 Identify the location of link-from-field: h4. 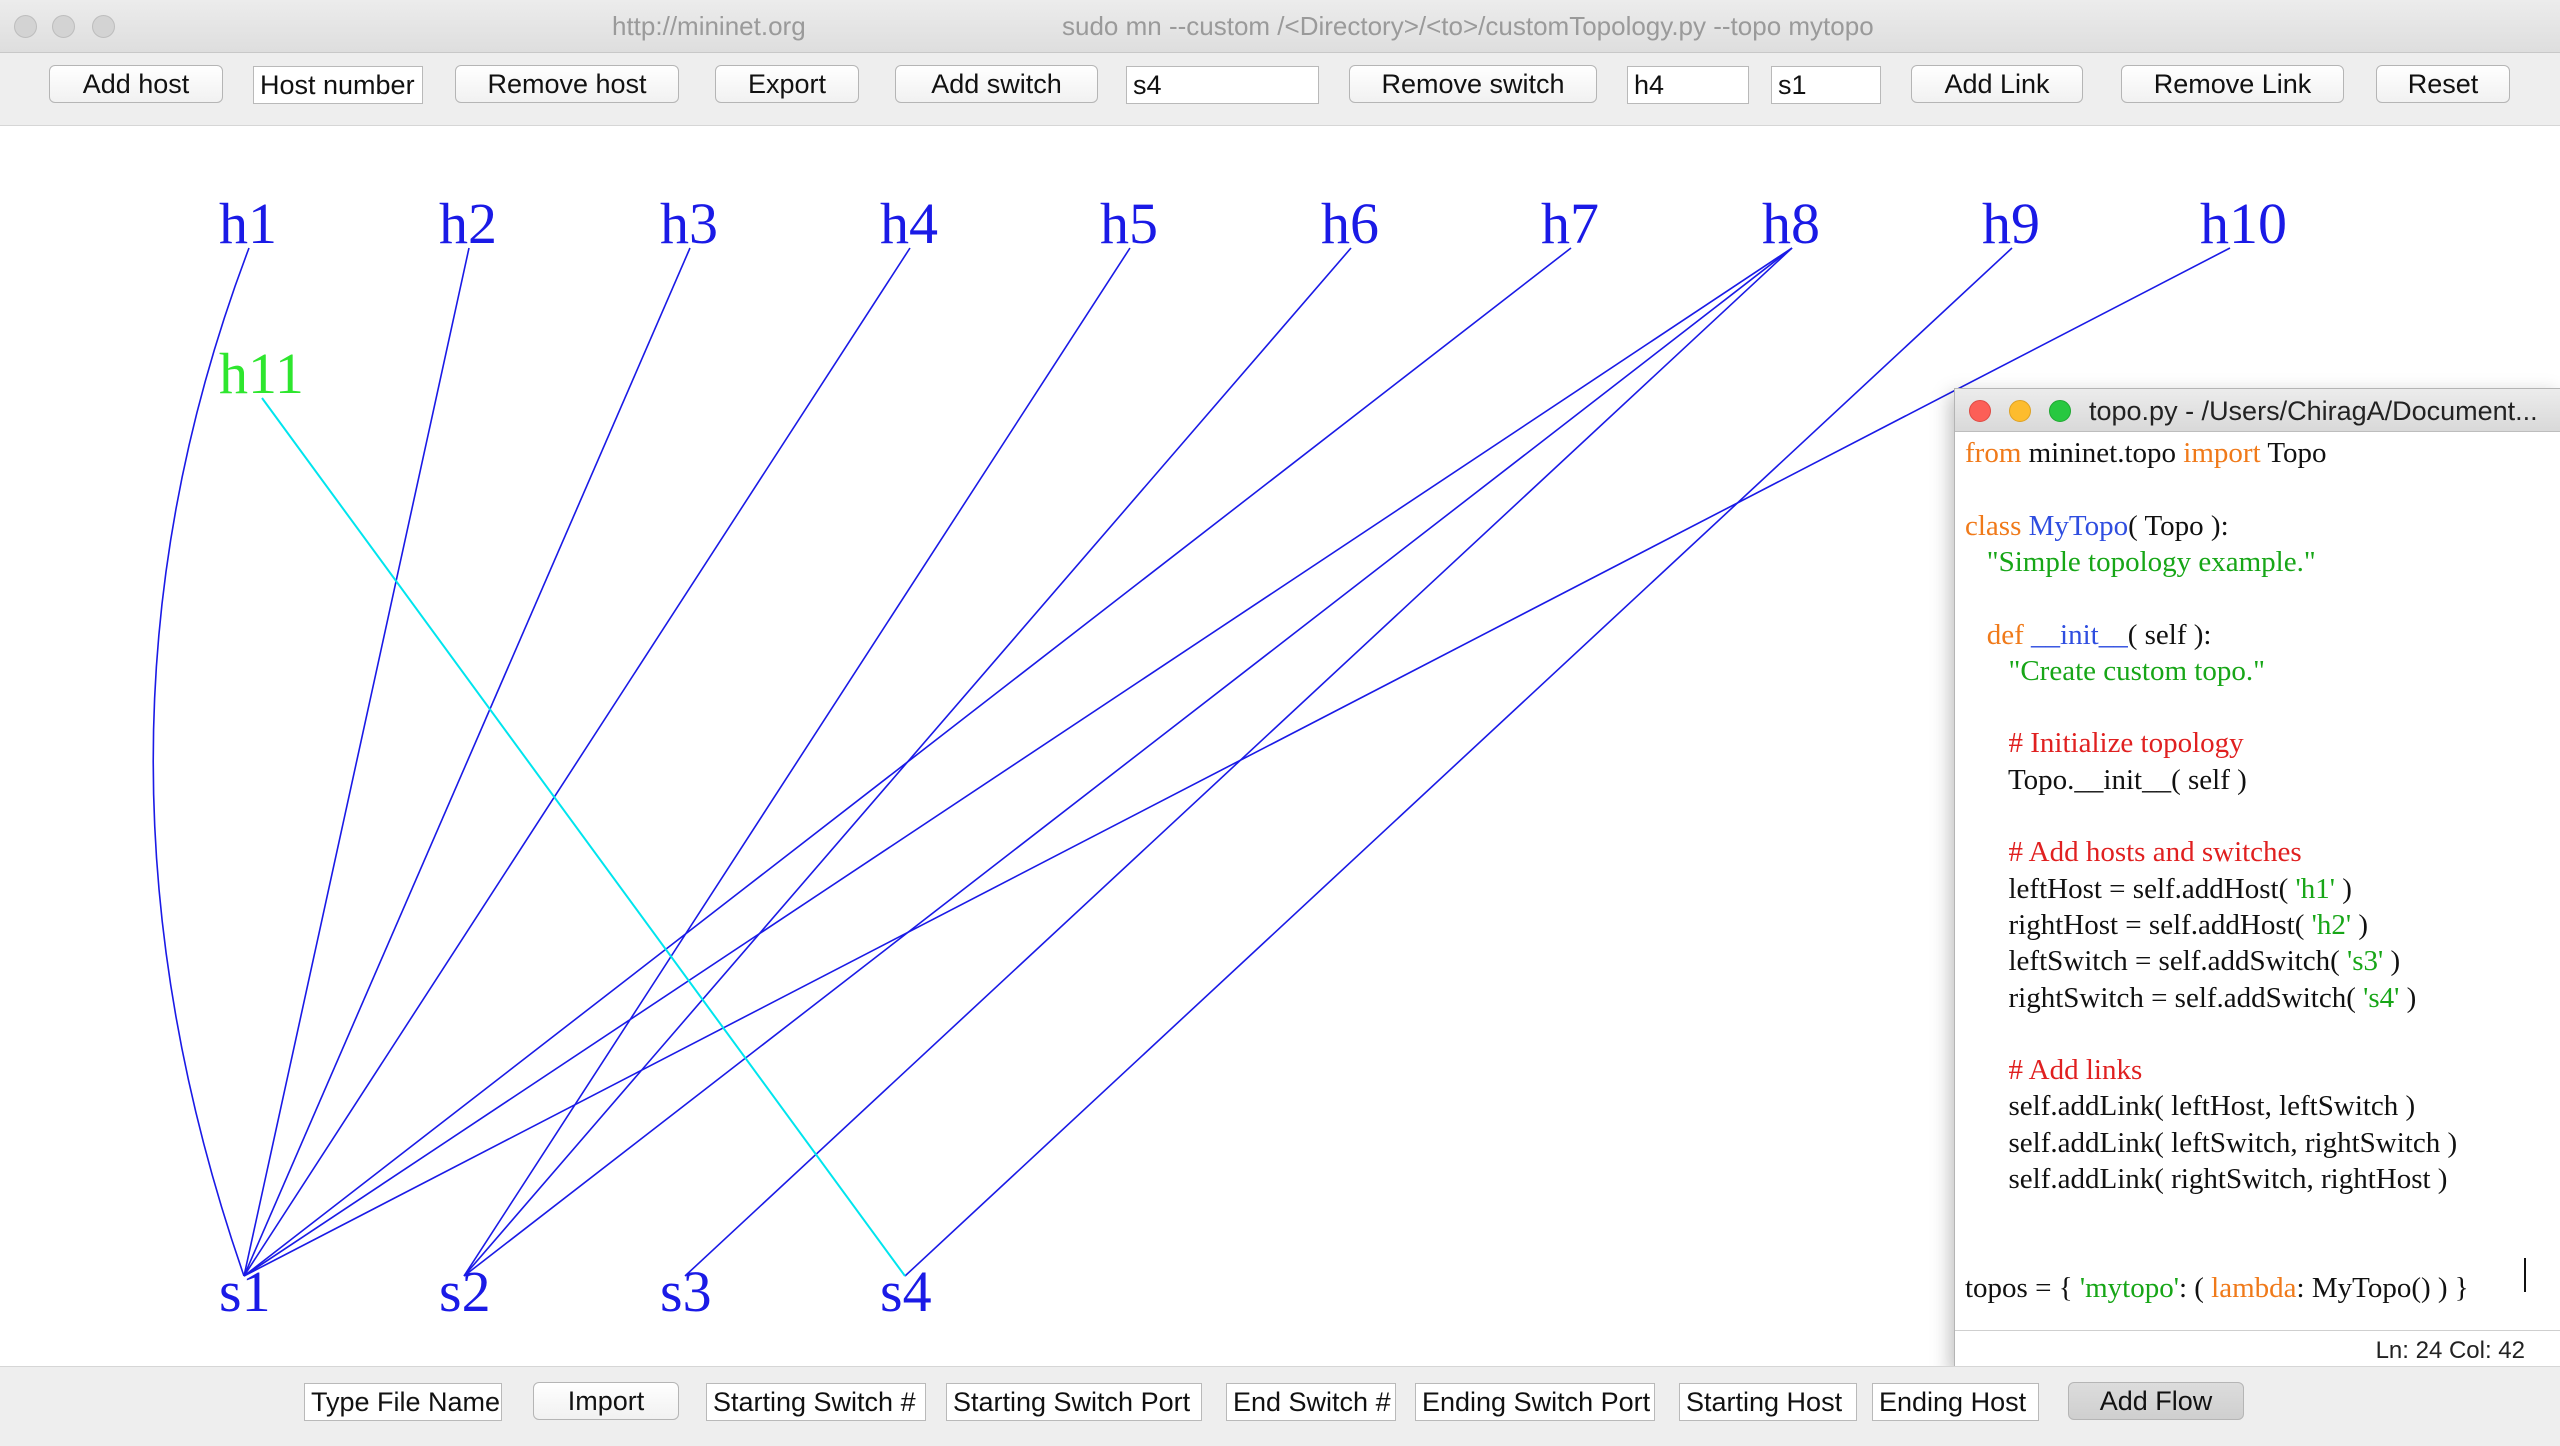
(1688, 85).